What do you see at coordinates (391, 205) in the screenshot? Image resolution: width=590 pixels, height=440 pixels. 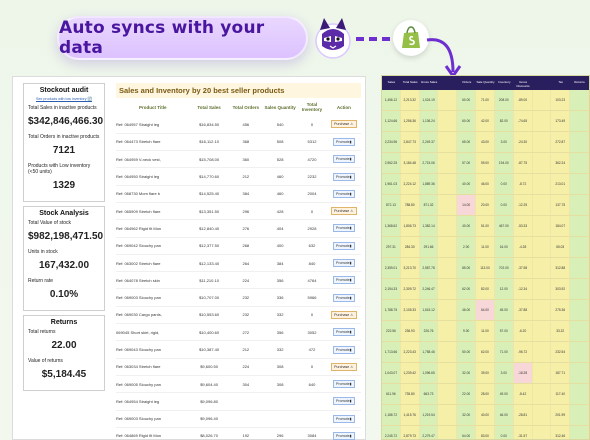 I see `sheet-cell: 872.13` at bounding box center [391, 205].